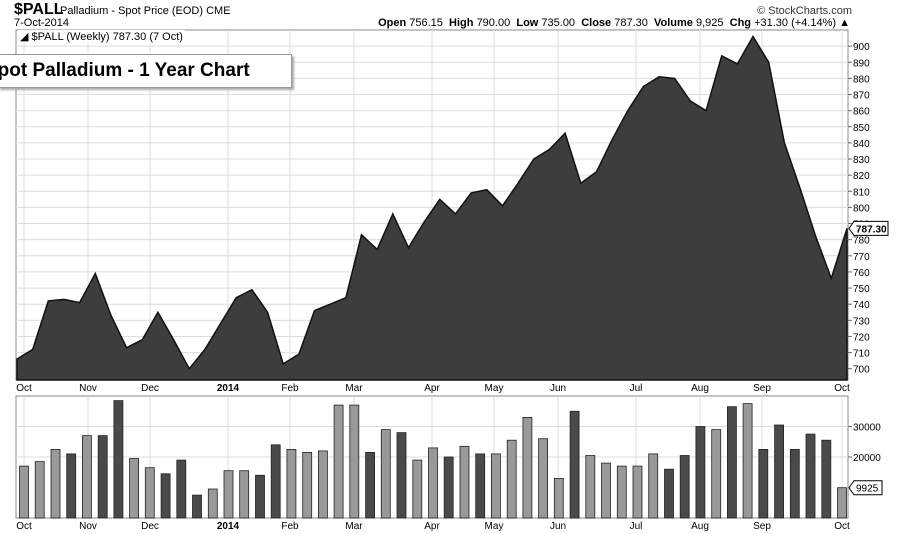  I want to click on price-tick-label: 730, so click(861, 321).